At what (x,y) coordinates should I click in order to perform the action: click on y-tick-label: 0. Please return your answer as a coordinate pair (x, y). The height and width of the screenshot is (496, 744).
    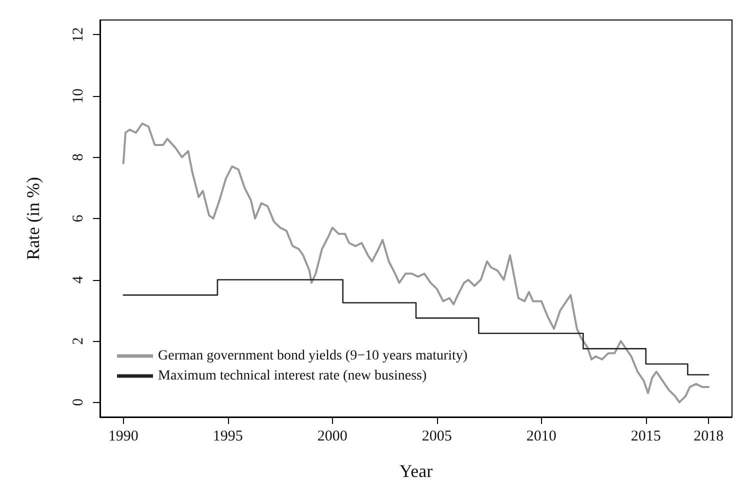
    Looking at the image, I should click on (78, 402).